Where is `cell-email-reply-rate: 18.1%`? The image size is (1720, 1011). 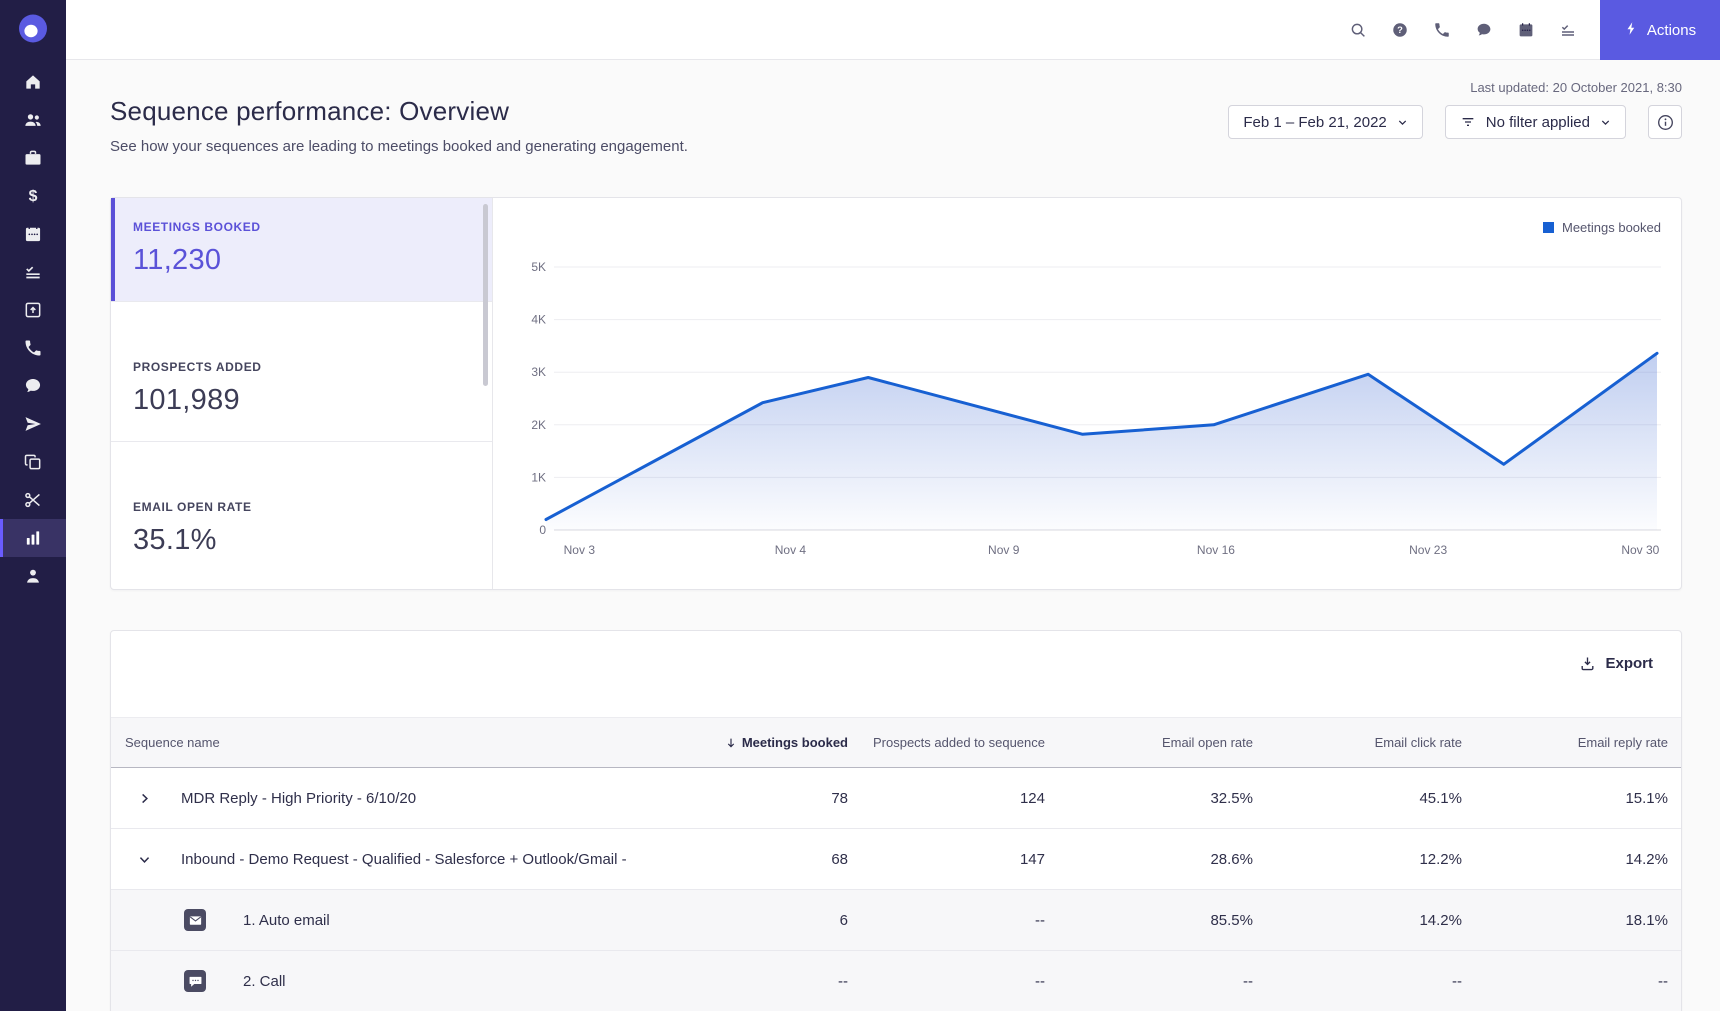
cell-email-reply-rate: 18.1% is located at coordinates (1646, 920).